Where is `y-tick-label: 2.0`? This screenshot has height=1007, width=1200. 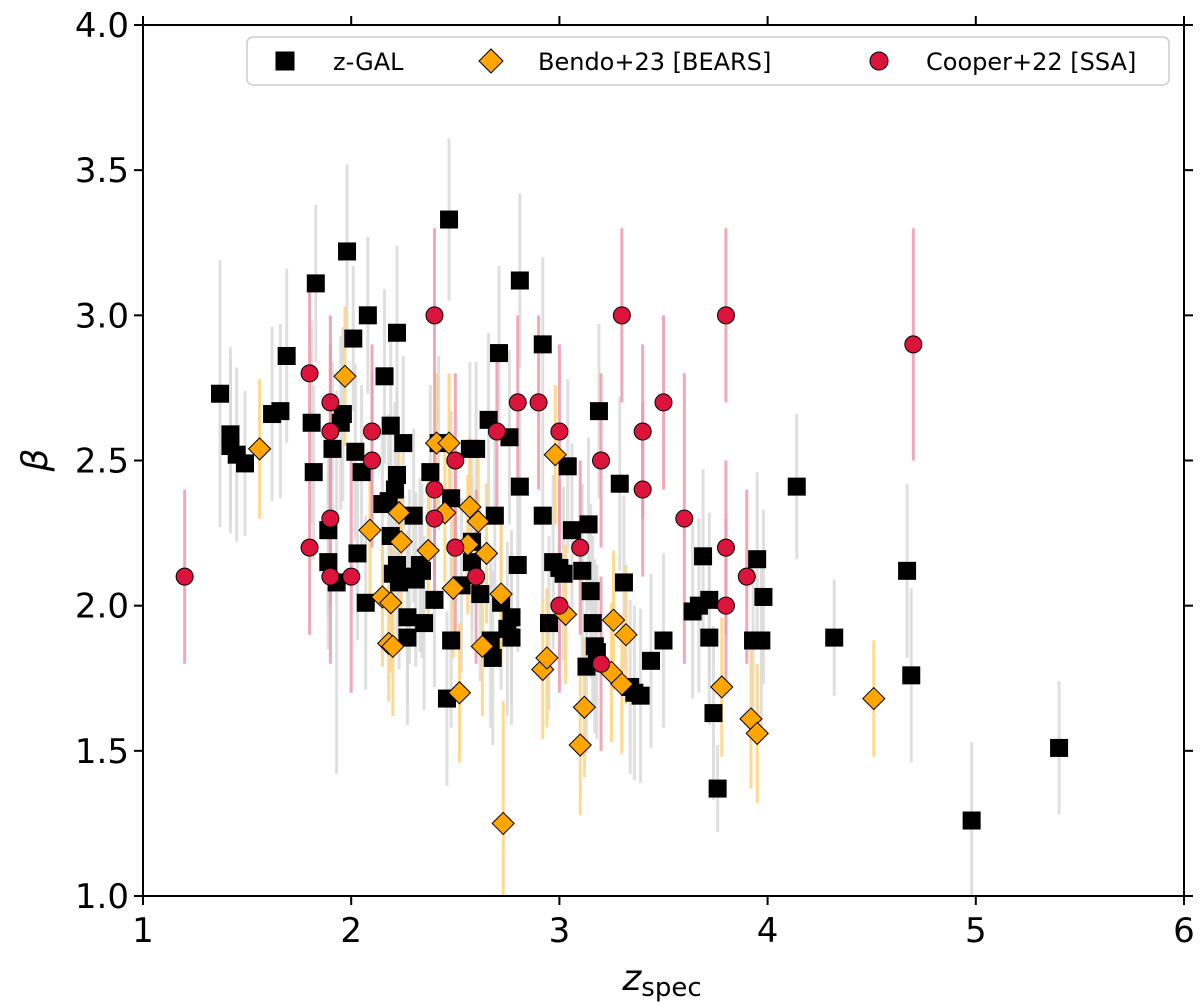
y-tick-label: 2.0 is located at coordinates (102, 607).